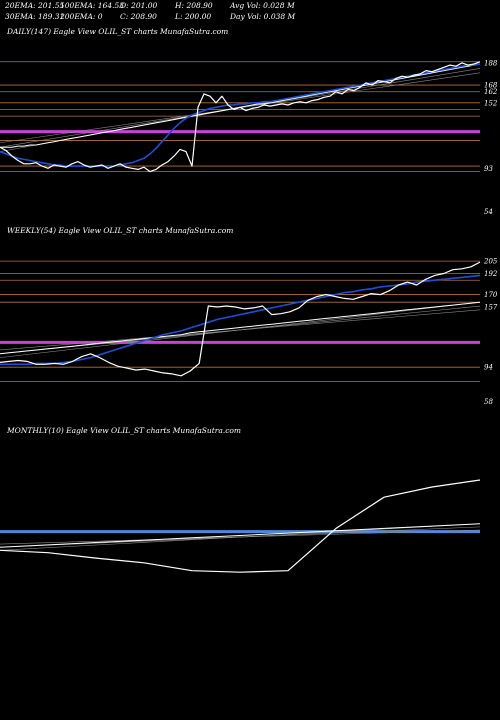  Describe the element at coordinates (262, 5) in the screenshot. I see `header-avg-vol: Avg Vol: 0.028 M` at that location.